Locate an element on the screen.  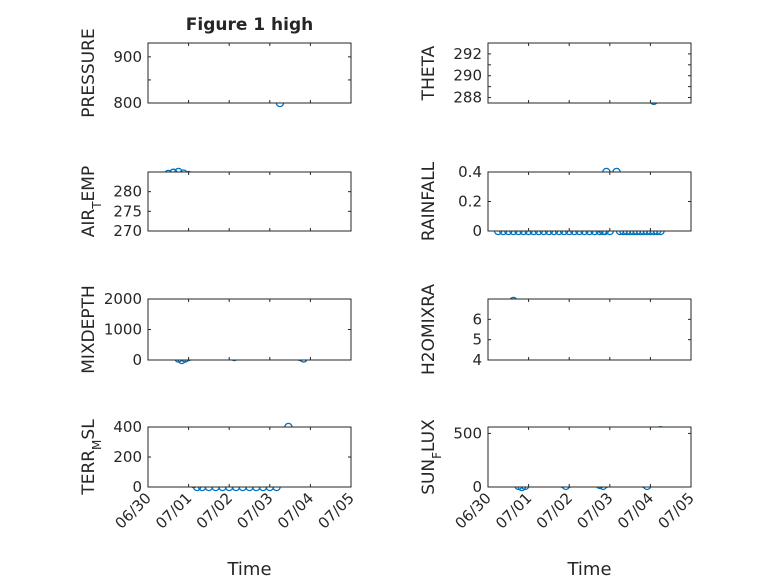
subplot-mixdepth: 0 1000 2000 MIXDEPTH is located at coordinates (215, 329).